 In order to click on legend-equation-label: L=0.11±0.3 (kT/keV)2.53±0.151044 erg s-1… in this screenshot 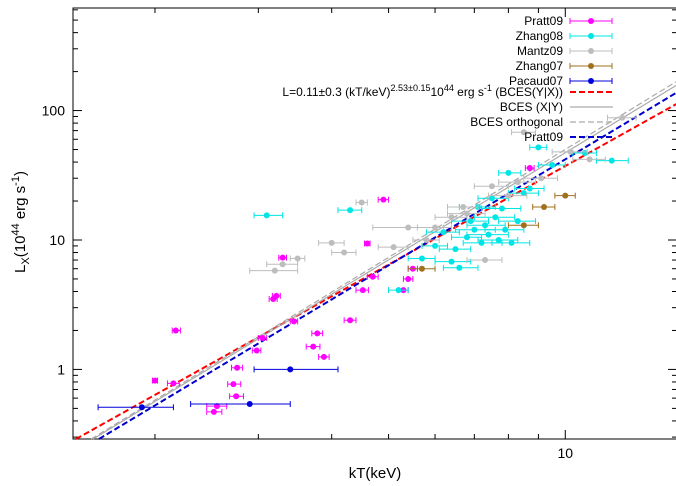, I will do `click(422, 91)`.